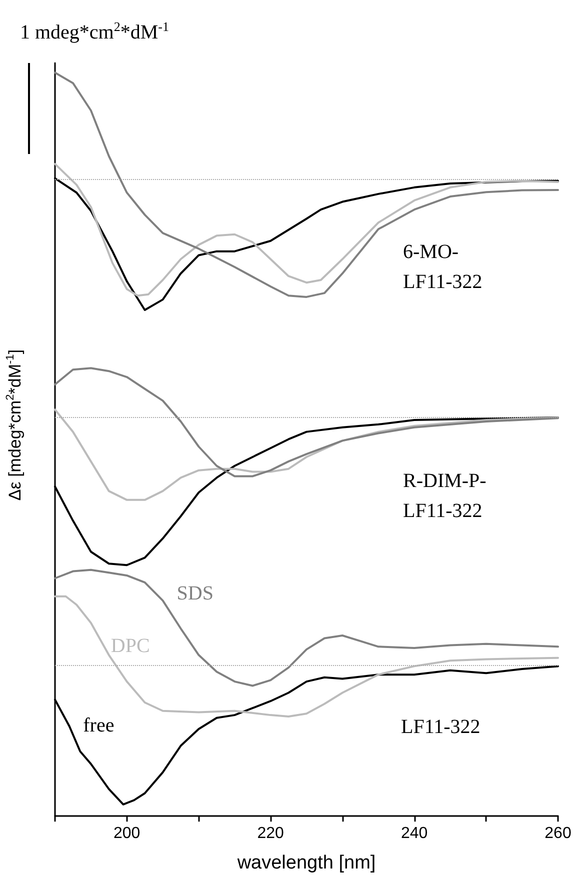 Image resolution: width=574 pixels, height=882 pixels. I want to click on annotation: 6-MO-LF11-322, so click(443, 267).